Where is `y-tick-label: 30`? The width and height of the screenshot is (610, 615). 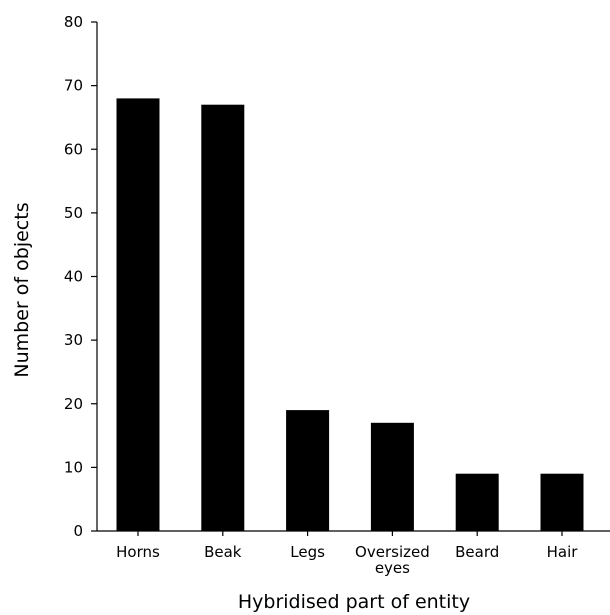
y-tick-label: 30 is located at coordinates (73, 340).